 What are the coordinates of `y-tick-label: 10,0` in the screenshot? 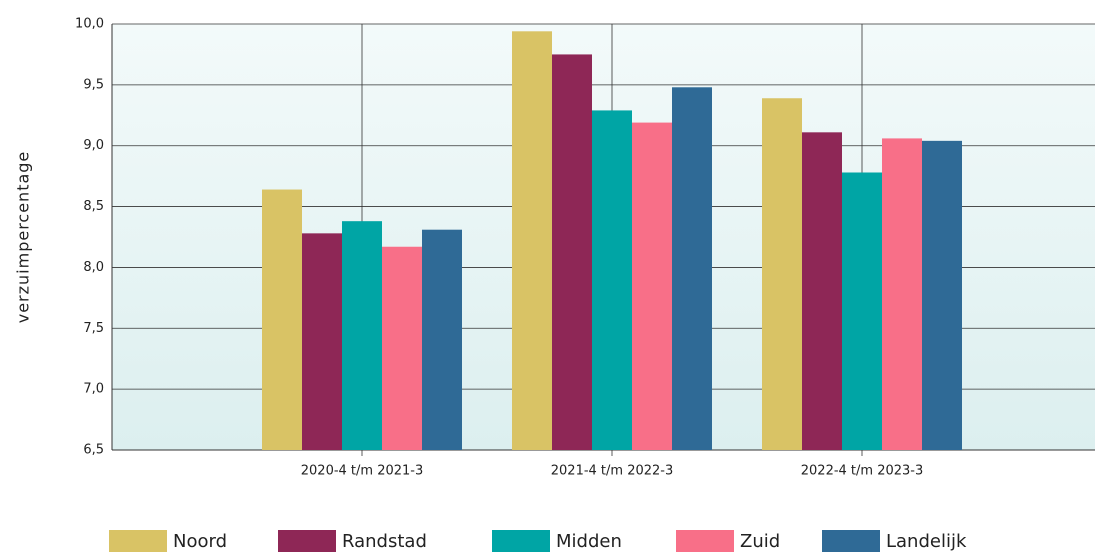 It's located at (89, 24).